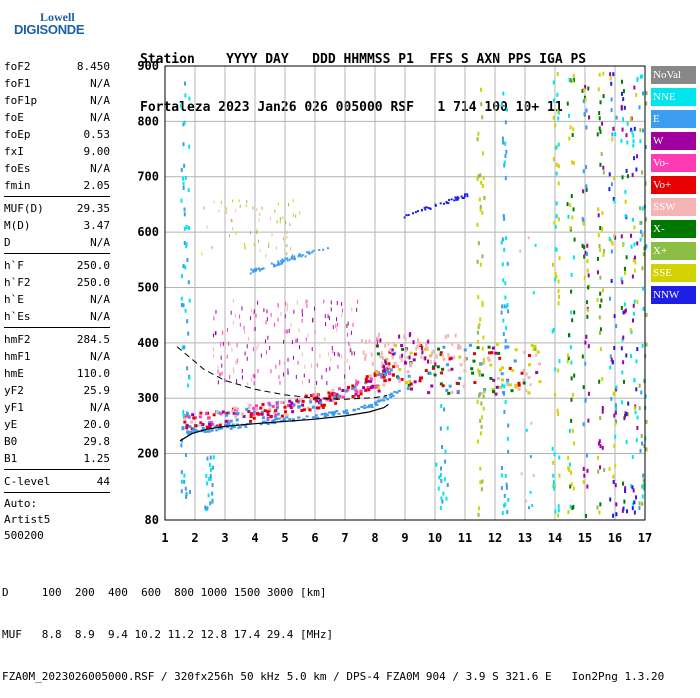  Describe the element at coordinates (17, 168) in the screenshot. I see `param-name: foEs` at that location.